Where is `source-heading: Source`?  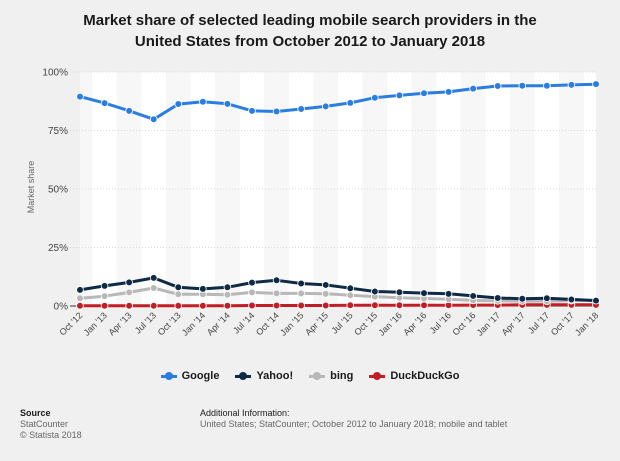 source-heading: Source is located at coordinates (35, 413).